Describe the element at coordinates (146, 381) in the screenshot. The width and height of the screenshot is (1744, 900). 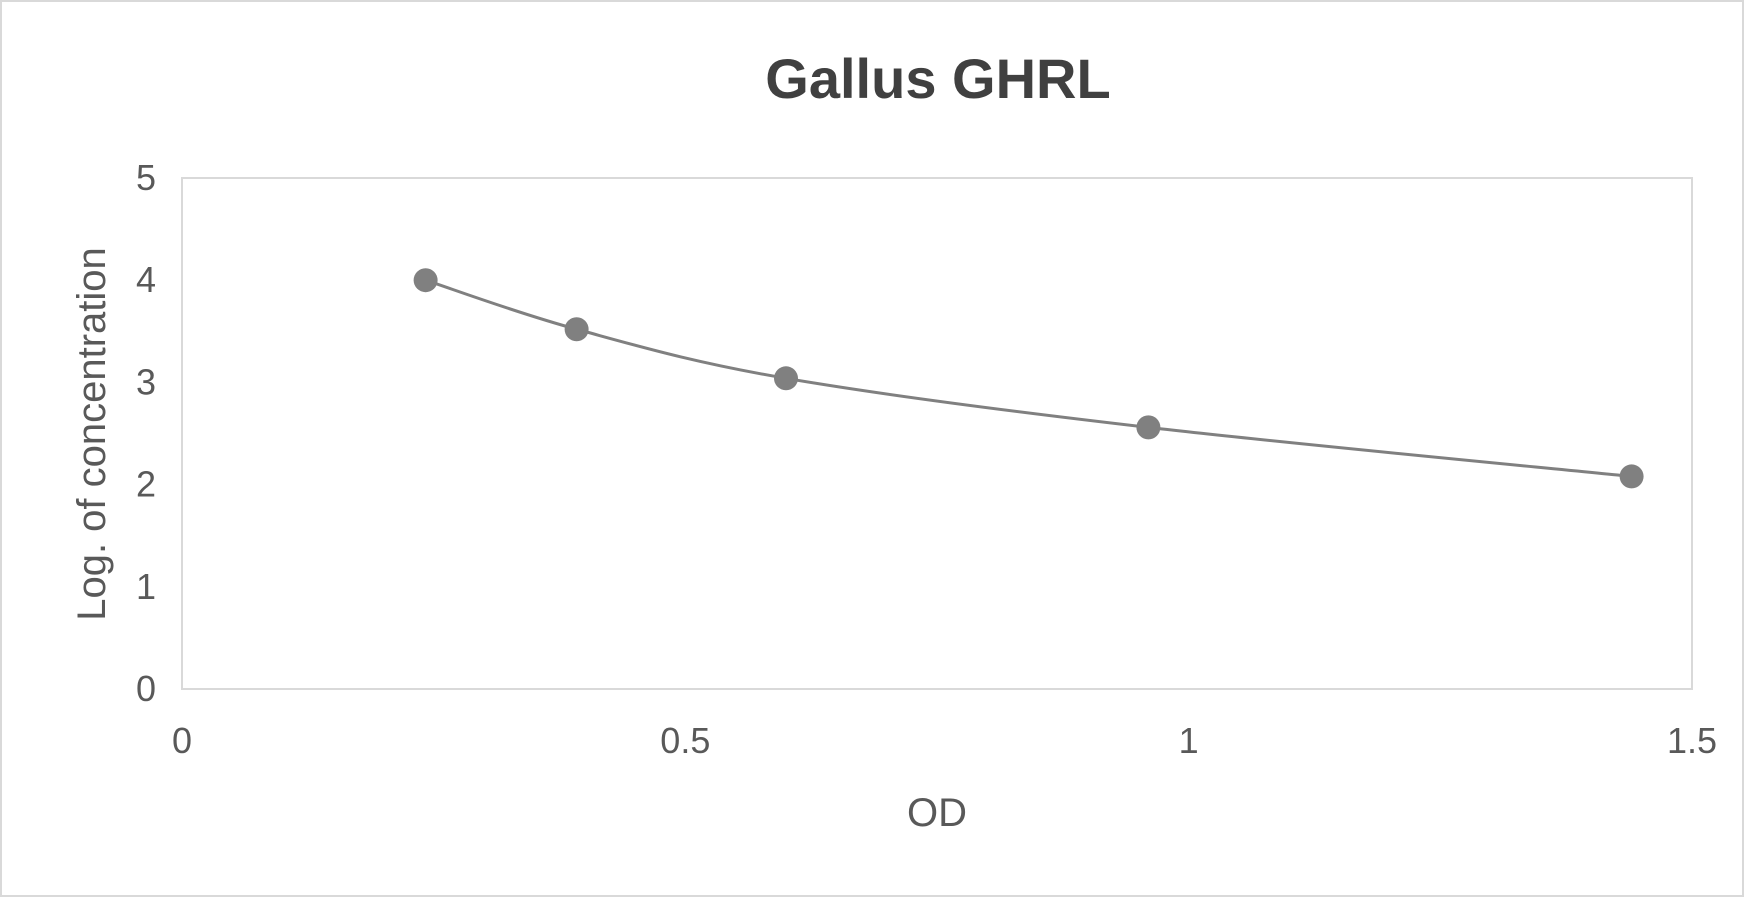
I see `y-tick-label: 3` at that location.